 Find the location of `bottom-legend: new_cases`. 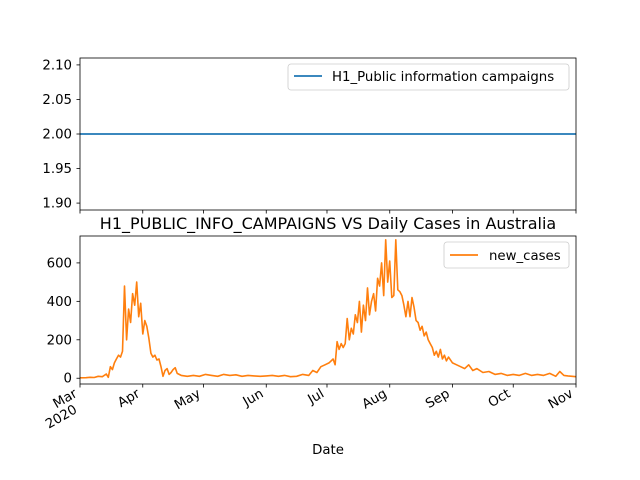

bottom-legend: new_cases is located at coordinates (506, 255).